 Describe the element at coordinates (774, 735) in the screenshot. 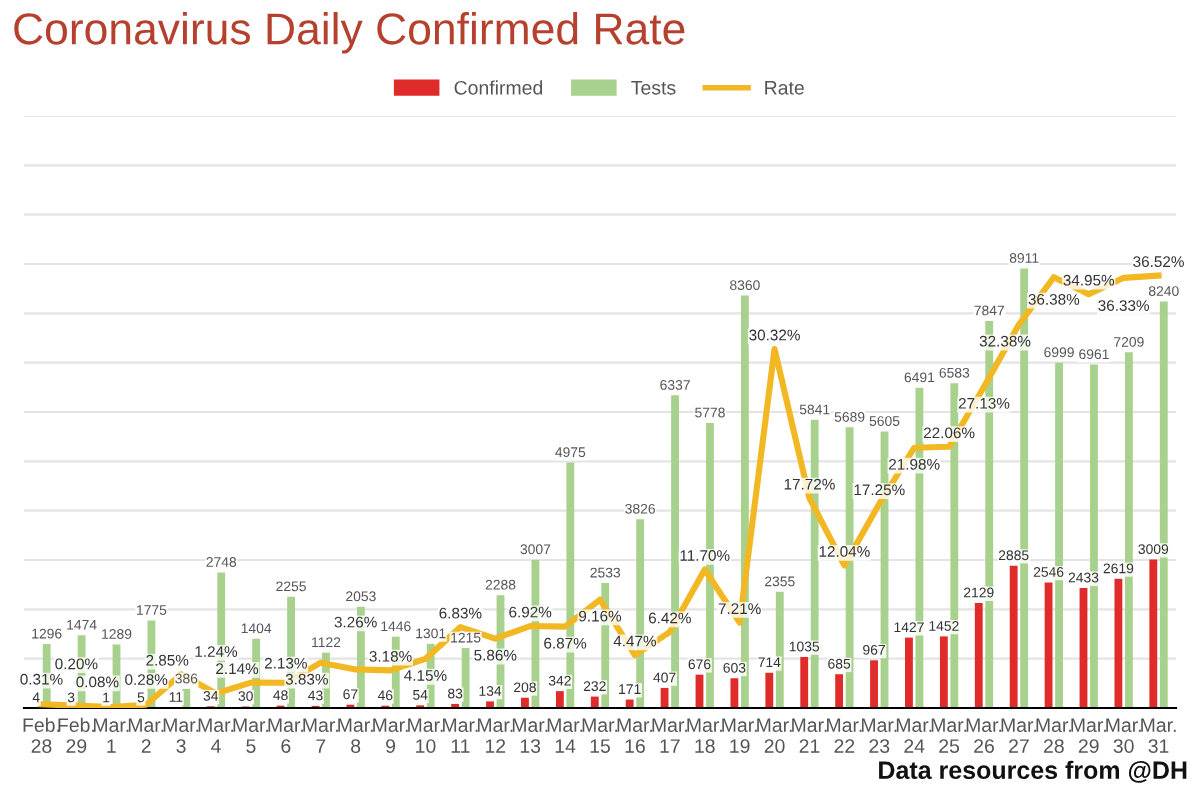

I see `x-tick-label: Mar. 20` at that location.